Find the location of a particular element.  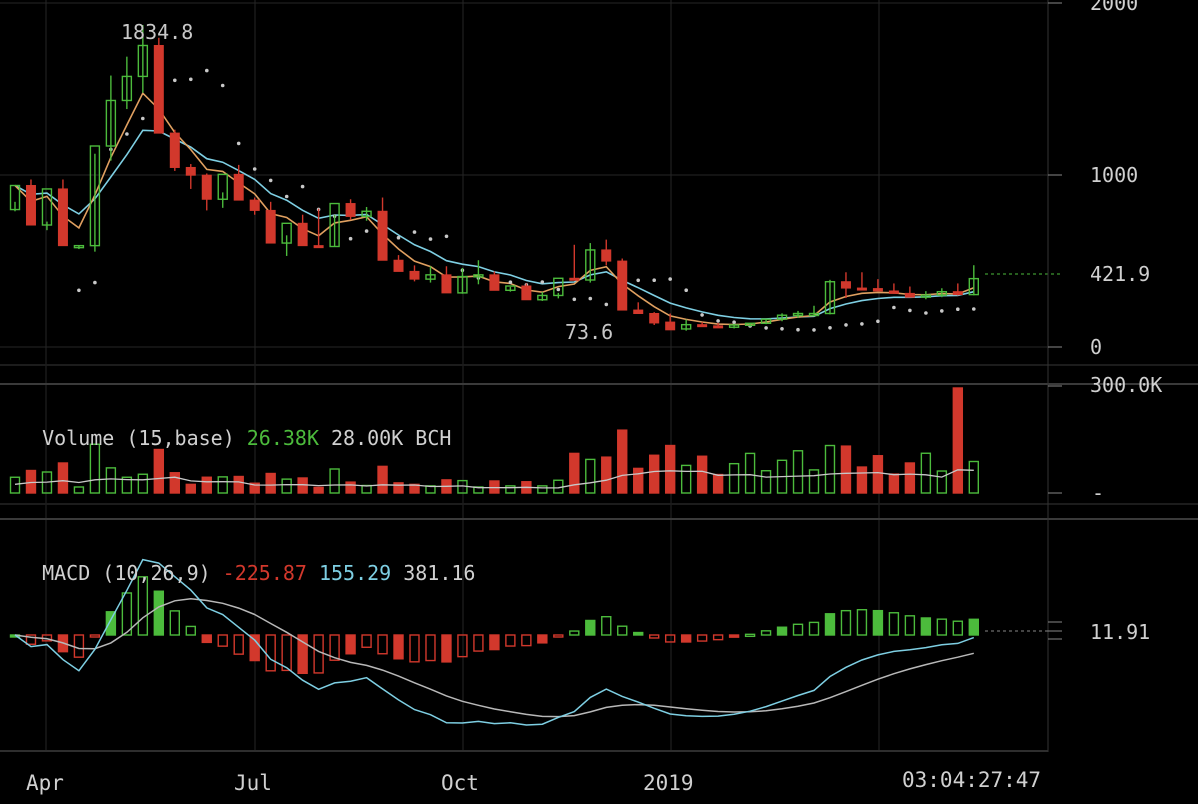

volume-ma-path is located at coordinates (494, 479).